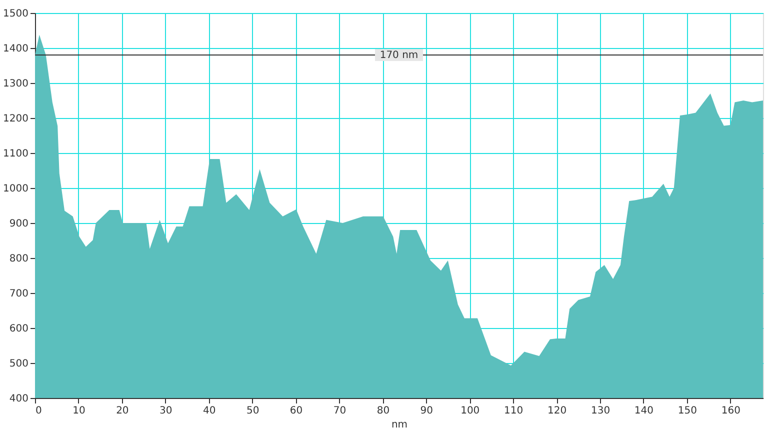 The width and height of the screenshot is (766, 431). Describe the element at coordinates (399, 425) in the screenshot. I see `x-axis-title: nm` at that location.